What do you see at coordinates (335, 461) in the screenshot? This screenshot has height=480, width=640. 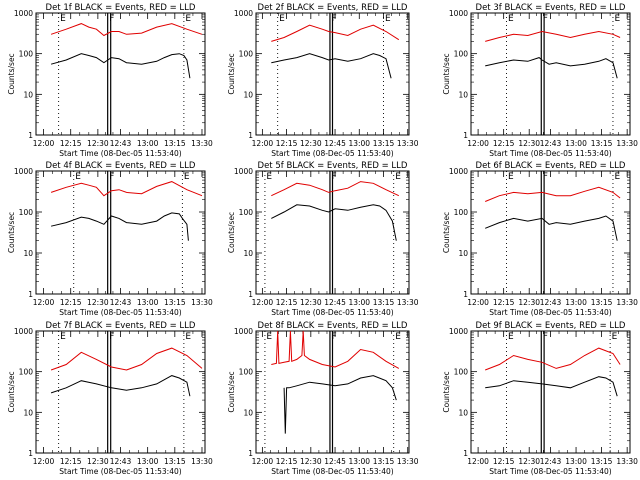 I see `x-tick-label: 12:45` at bounding box center [335, 461].